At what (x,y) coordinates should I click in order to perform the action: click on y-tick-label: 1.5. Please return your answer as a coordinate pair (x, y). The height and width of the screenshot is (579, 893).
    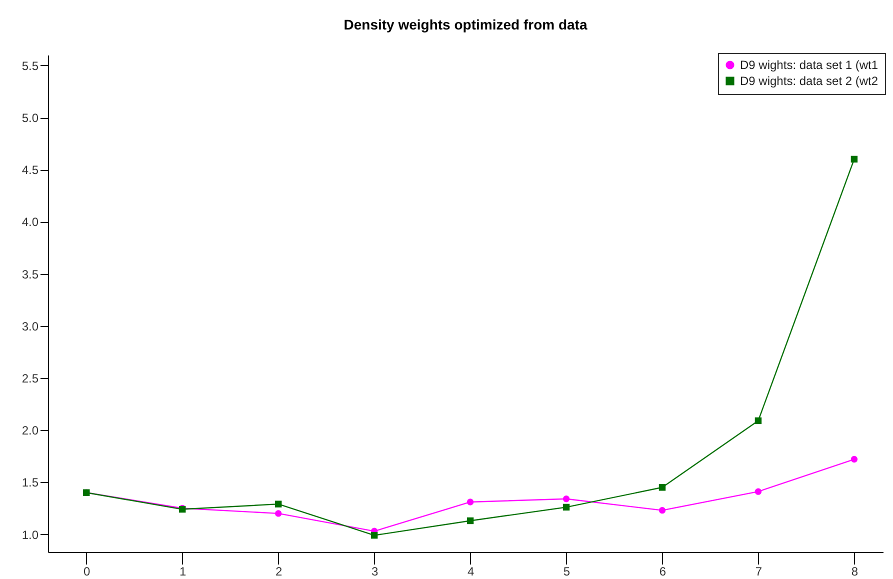
    Looking at the image, I should click on (30, 483).